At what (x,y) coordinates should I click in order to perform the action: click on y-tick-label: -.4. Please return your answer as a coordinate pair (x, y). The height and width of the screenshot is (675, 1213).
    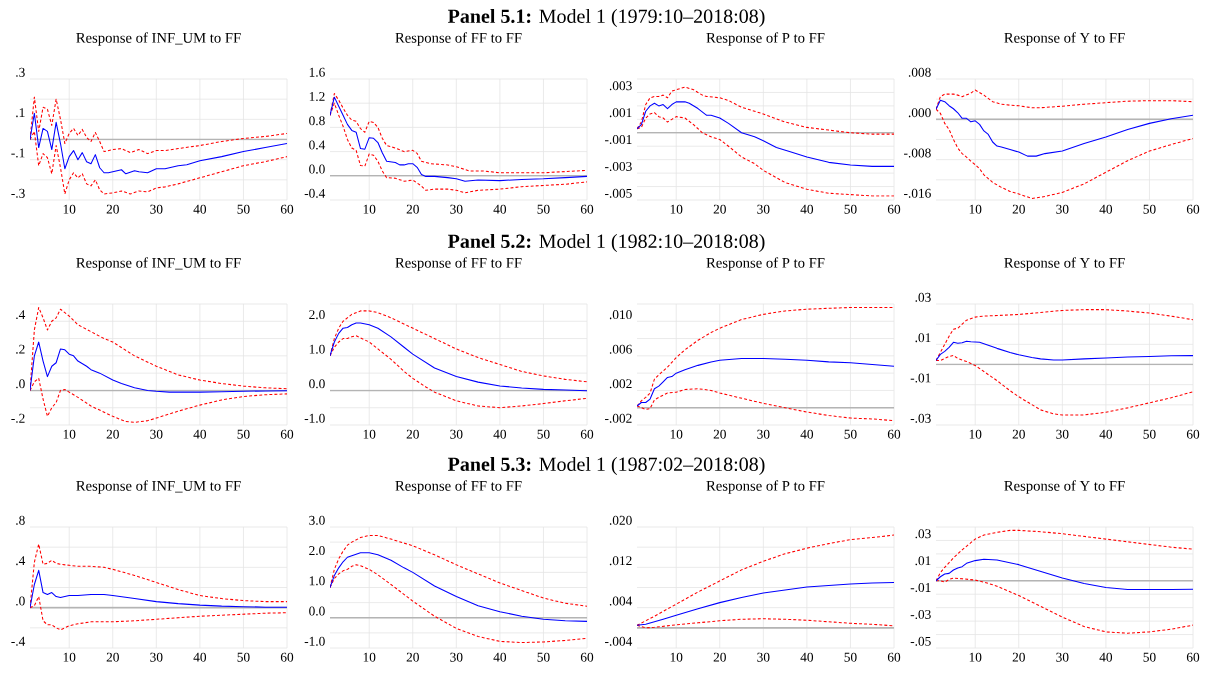
    Looking at the image, I should click on (18, 641).